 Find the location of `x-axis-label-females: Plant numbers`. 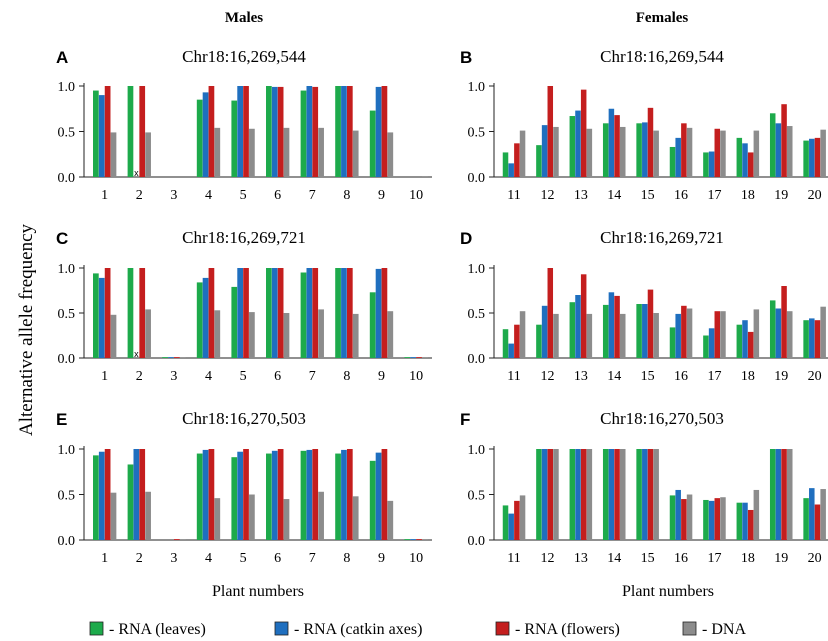

x-axis-label-females: Plant numbers is located at coordinates (668, 591).